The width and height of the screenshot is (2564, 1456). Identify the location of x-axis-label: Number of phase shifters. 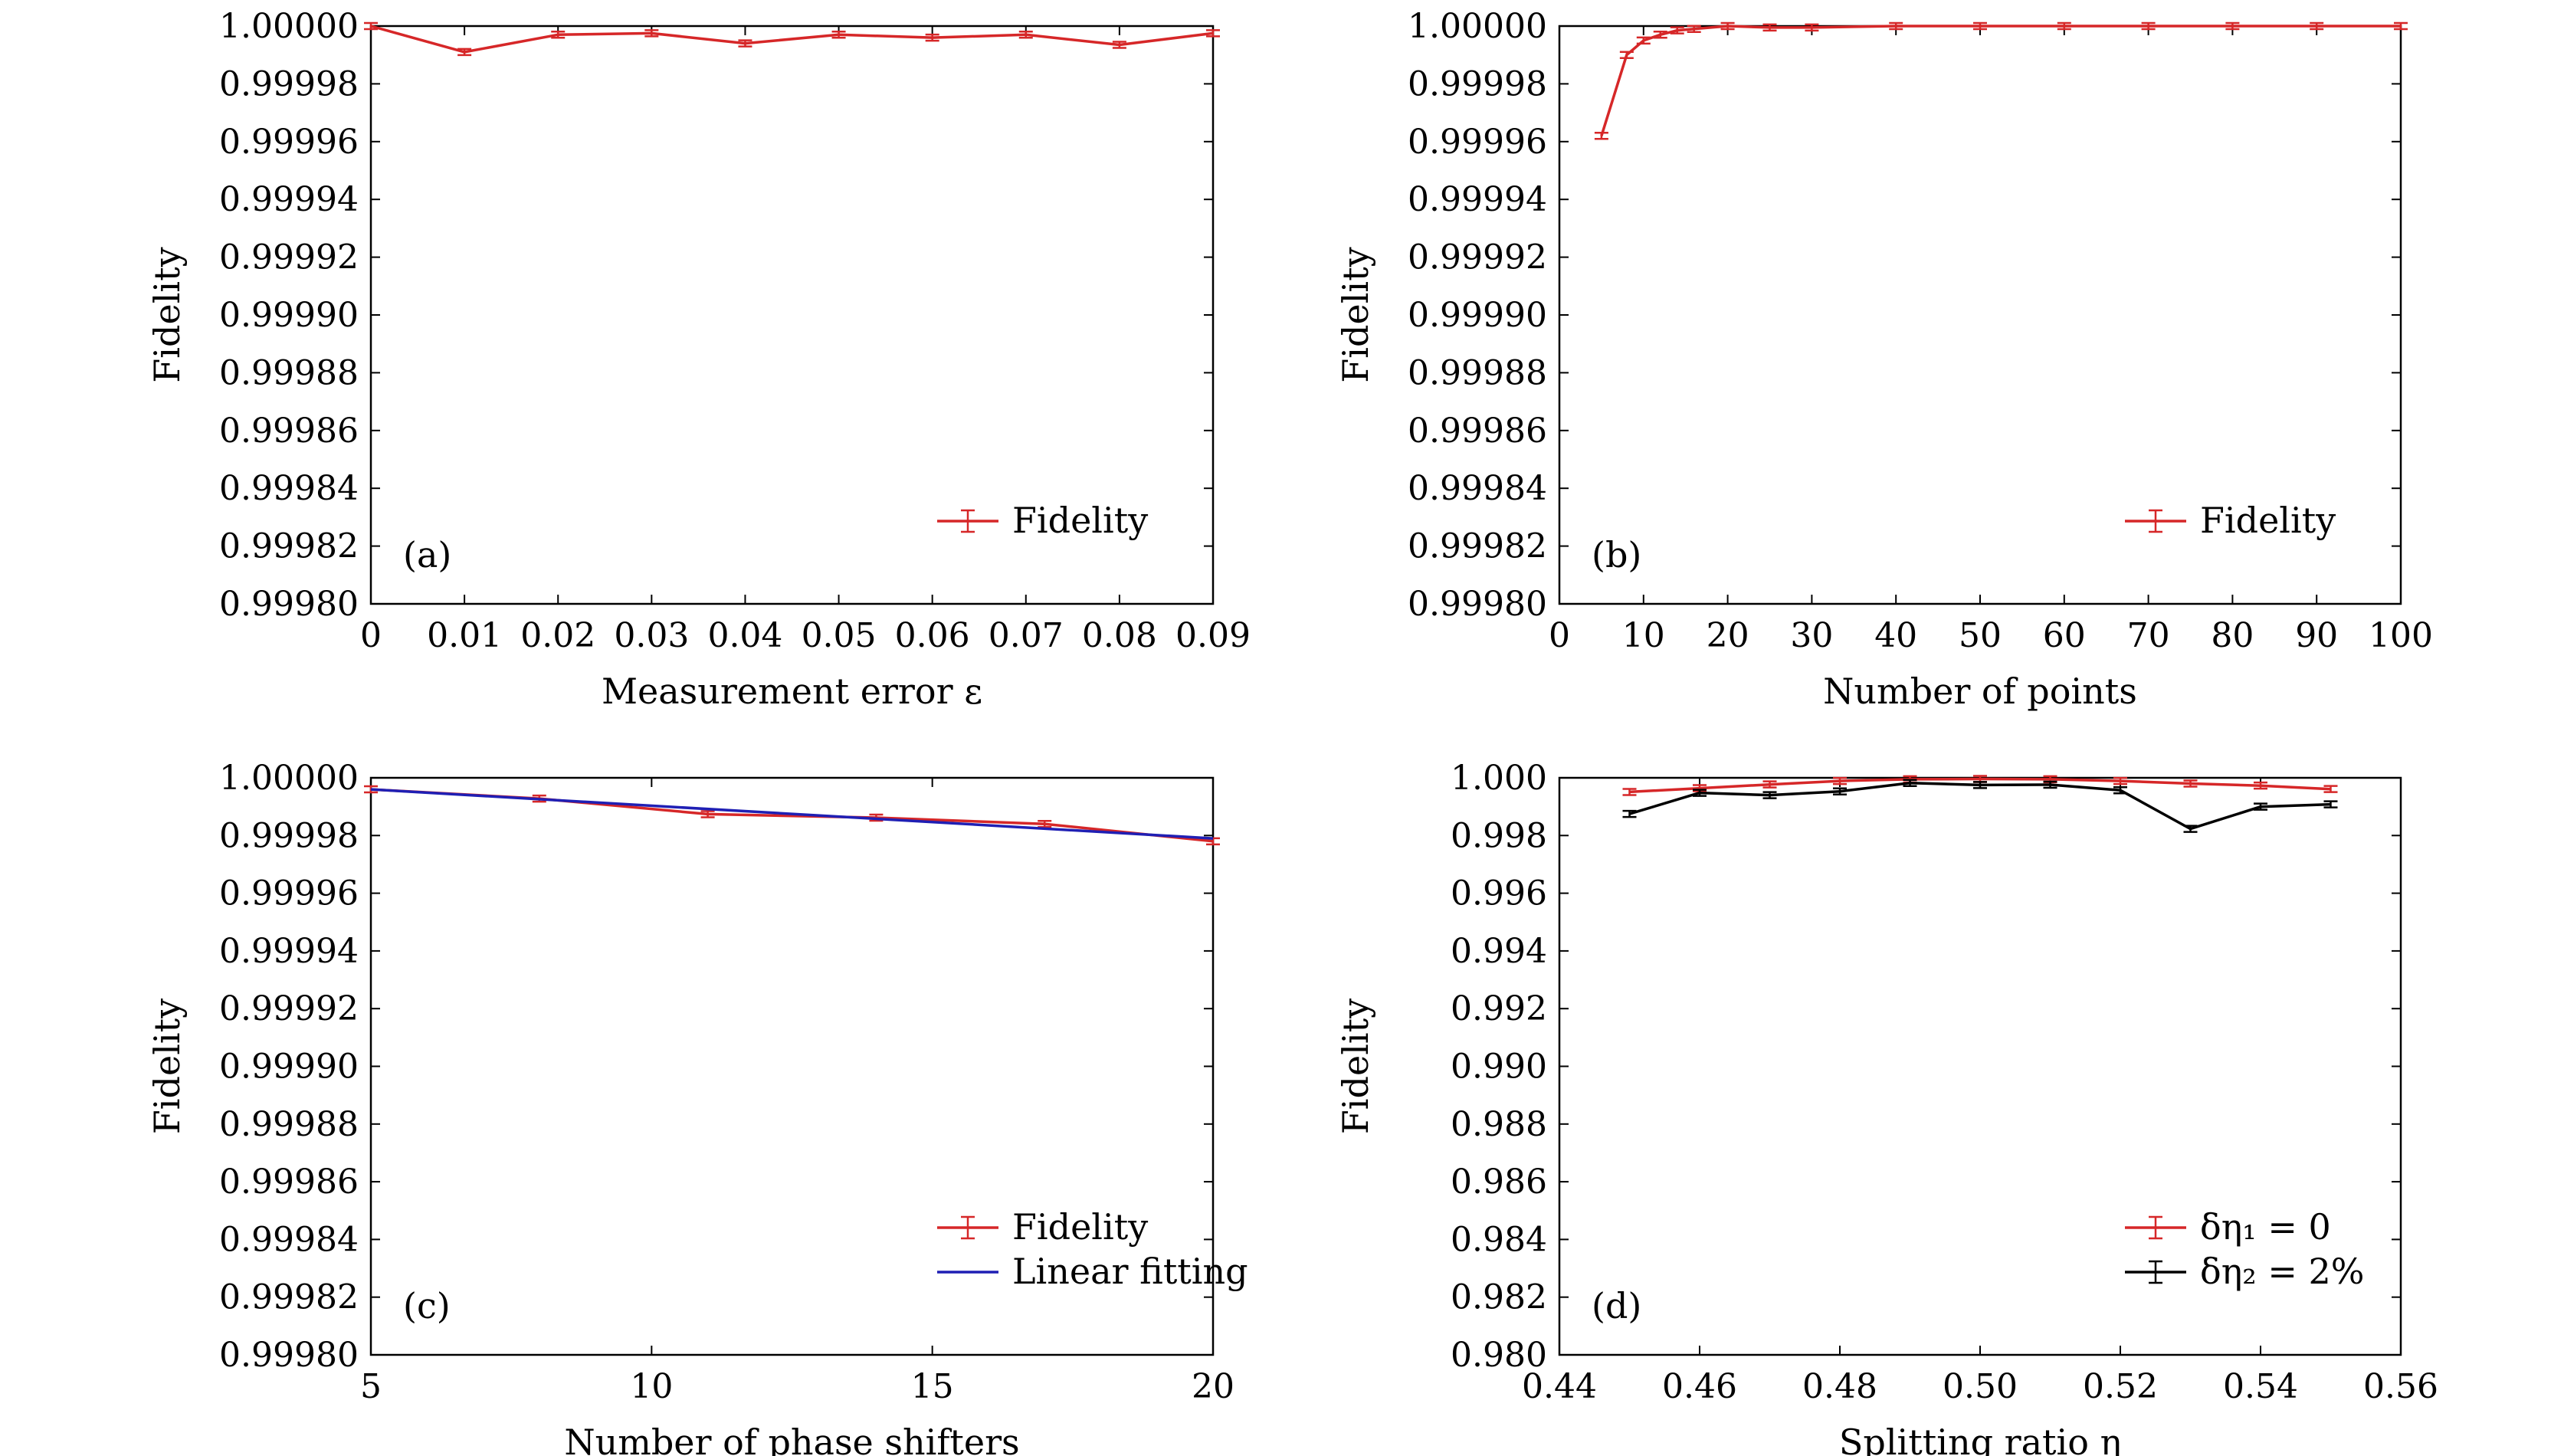
(791, 1439).